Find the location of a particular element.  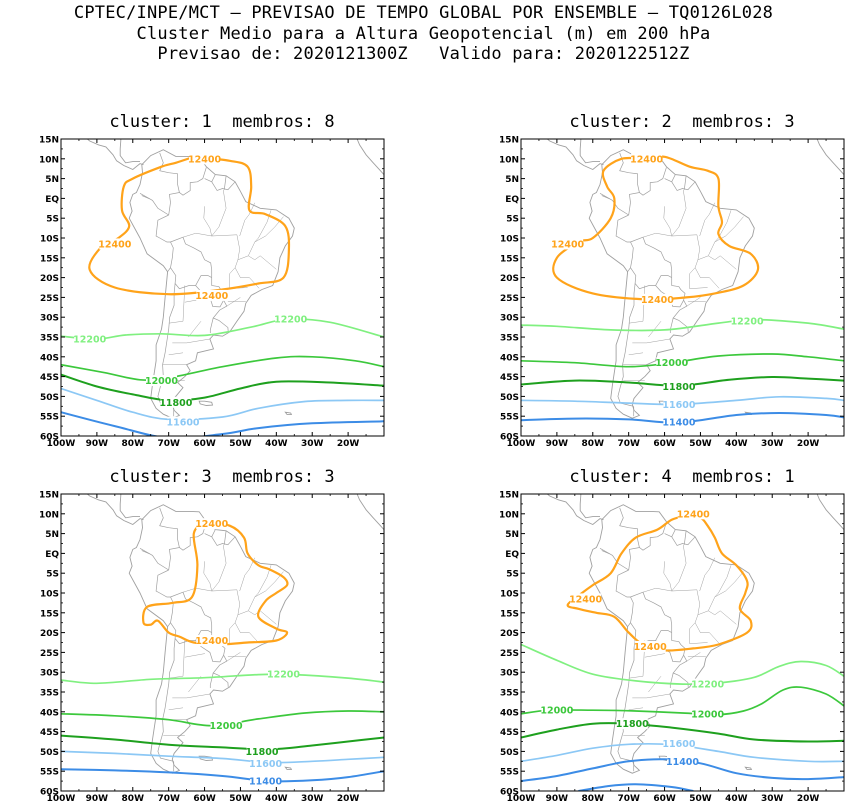

lat-tick-label: 45S is located at coordinates (49, 733).